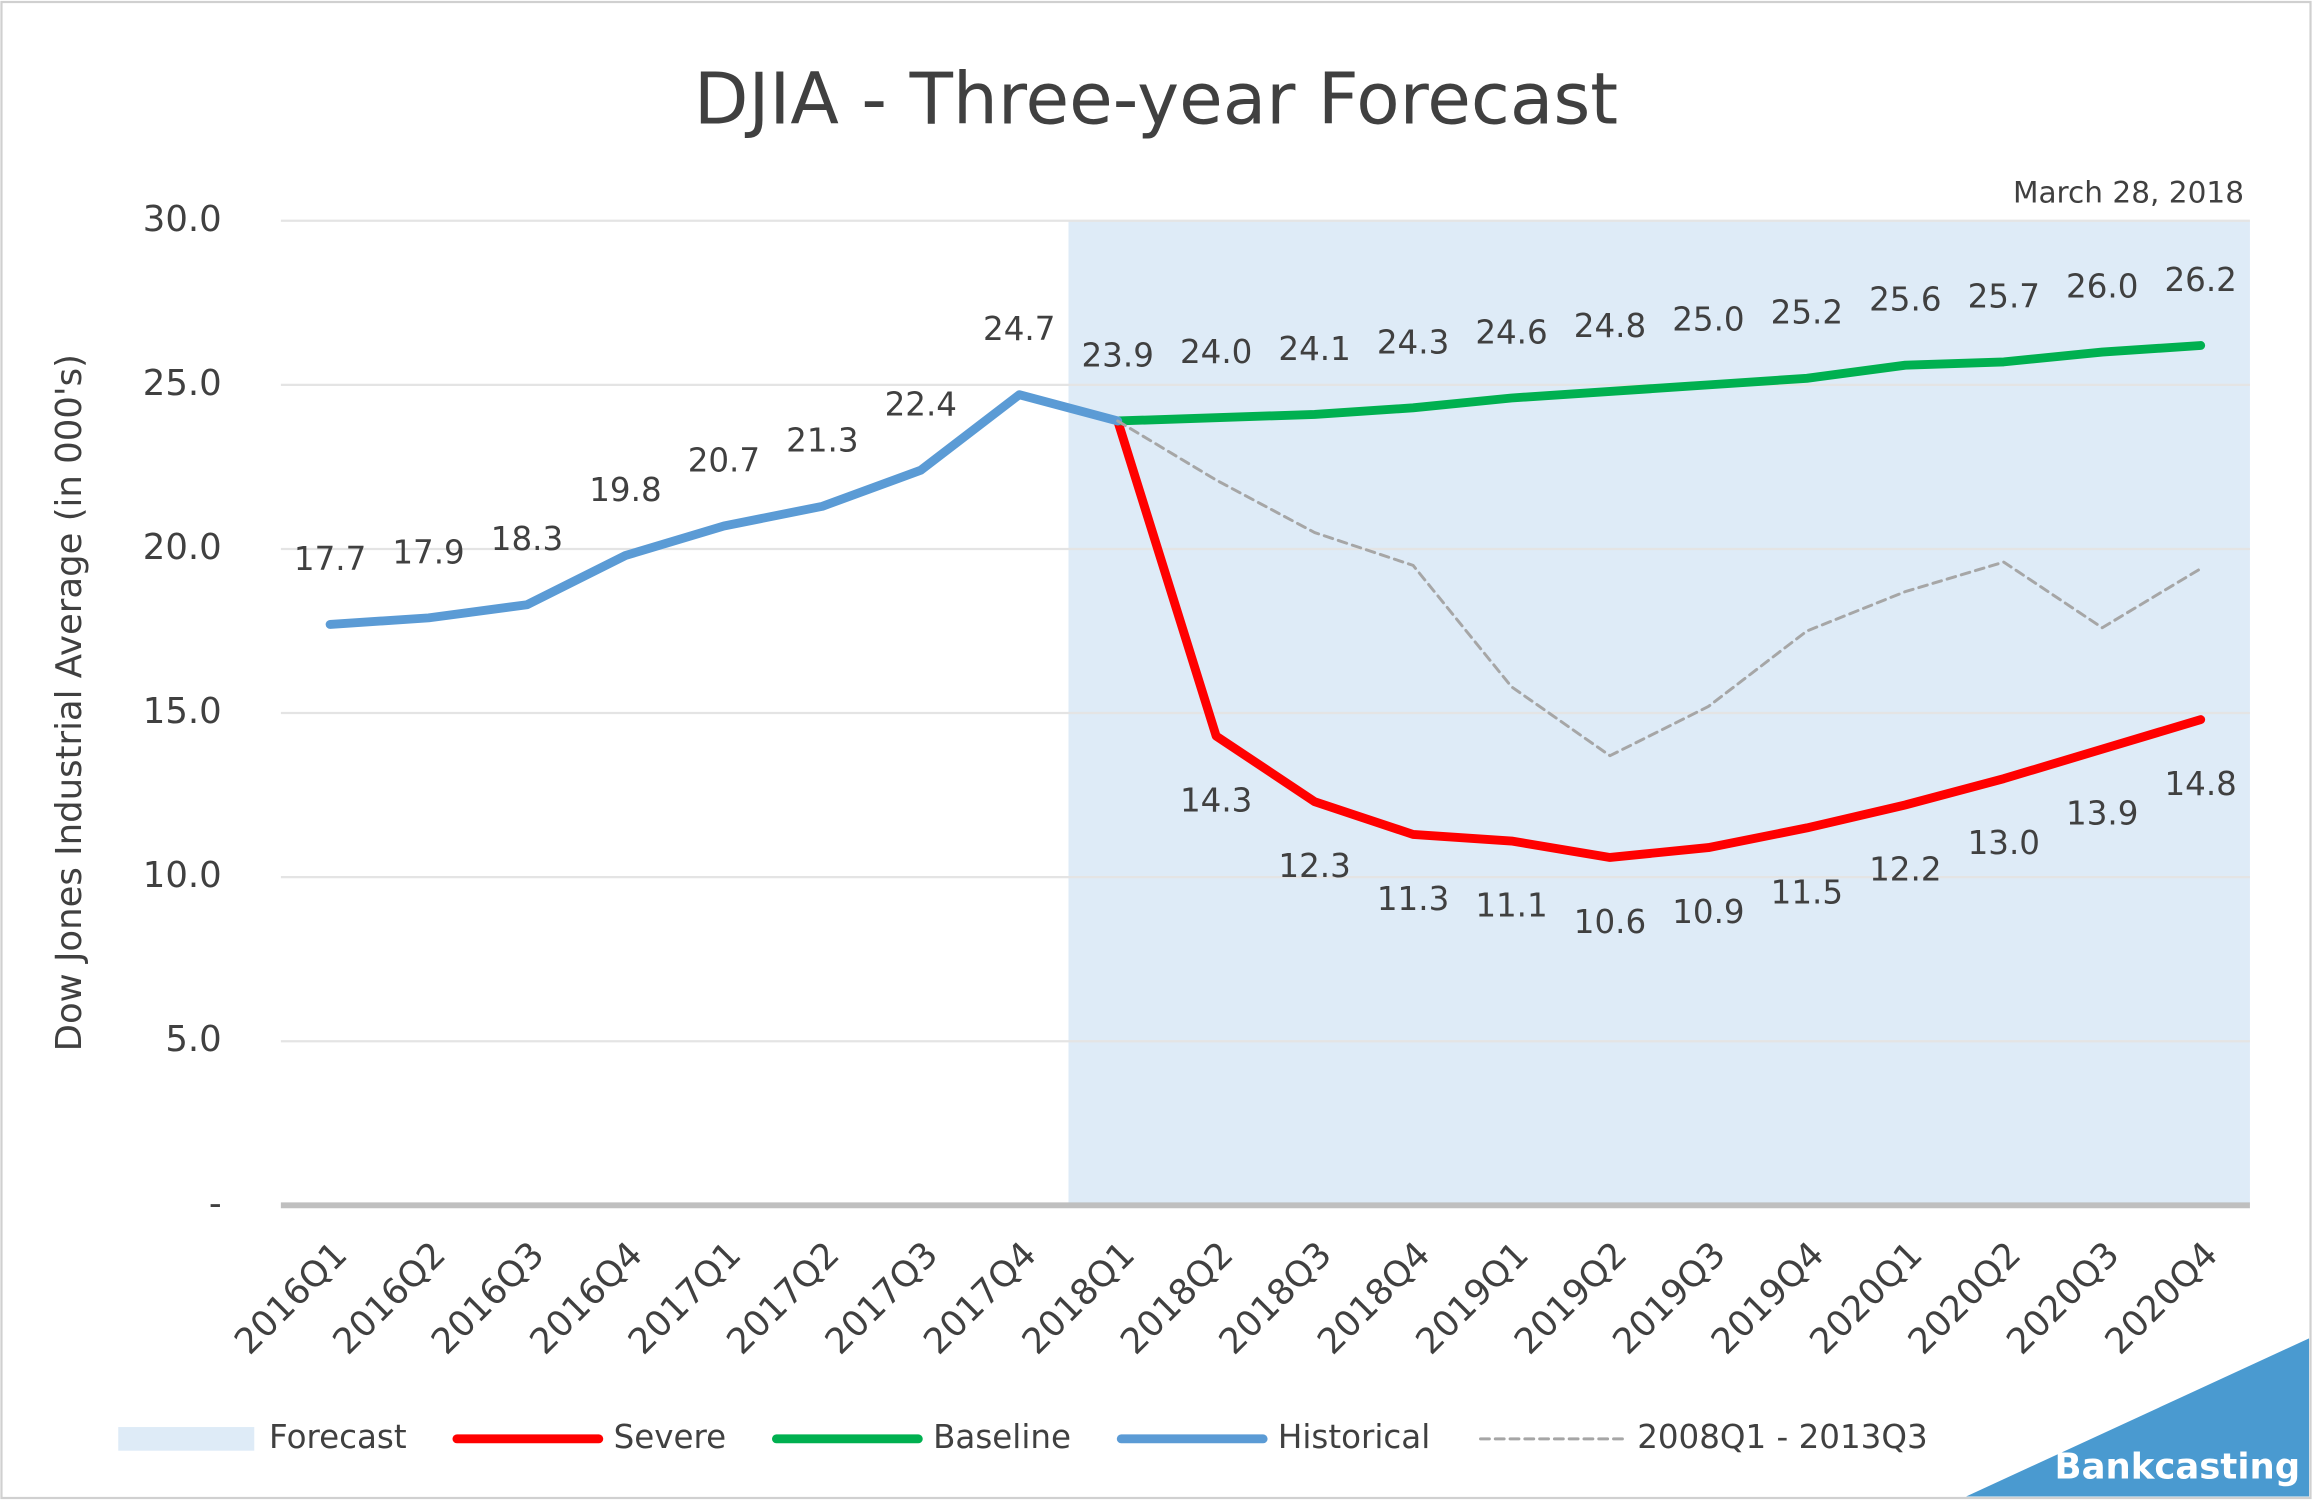  I want to click on data-label: 11.3, so click(1413, 899).